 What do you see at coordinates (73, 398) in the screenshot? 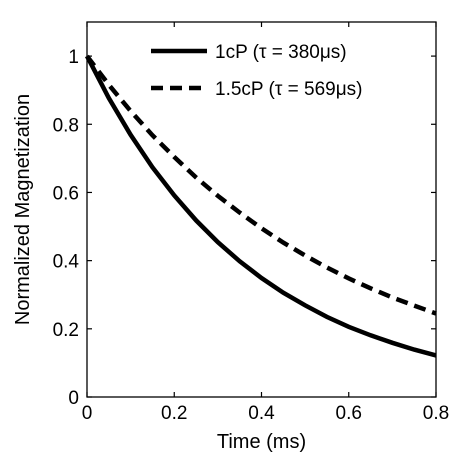
I see `y-tick-label: 0` at bounding box center [73, 398].